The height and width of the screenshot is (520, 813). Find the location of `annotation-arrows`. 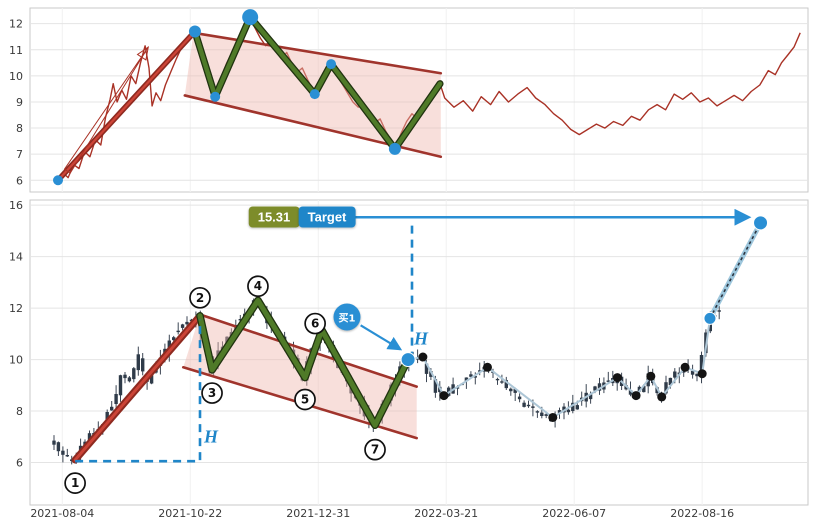

annotation-arrows is located at coordinates (553, 279).